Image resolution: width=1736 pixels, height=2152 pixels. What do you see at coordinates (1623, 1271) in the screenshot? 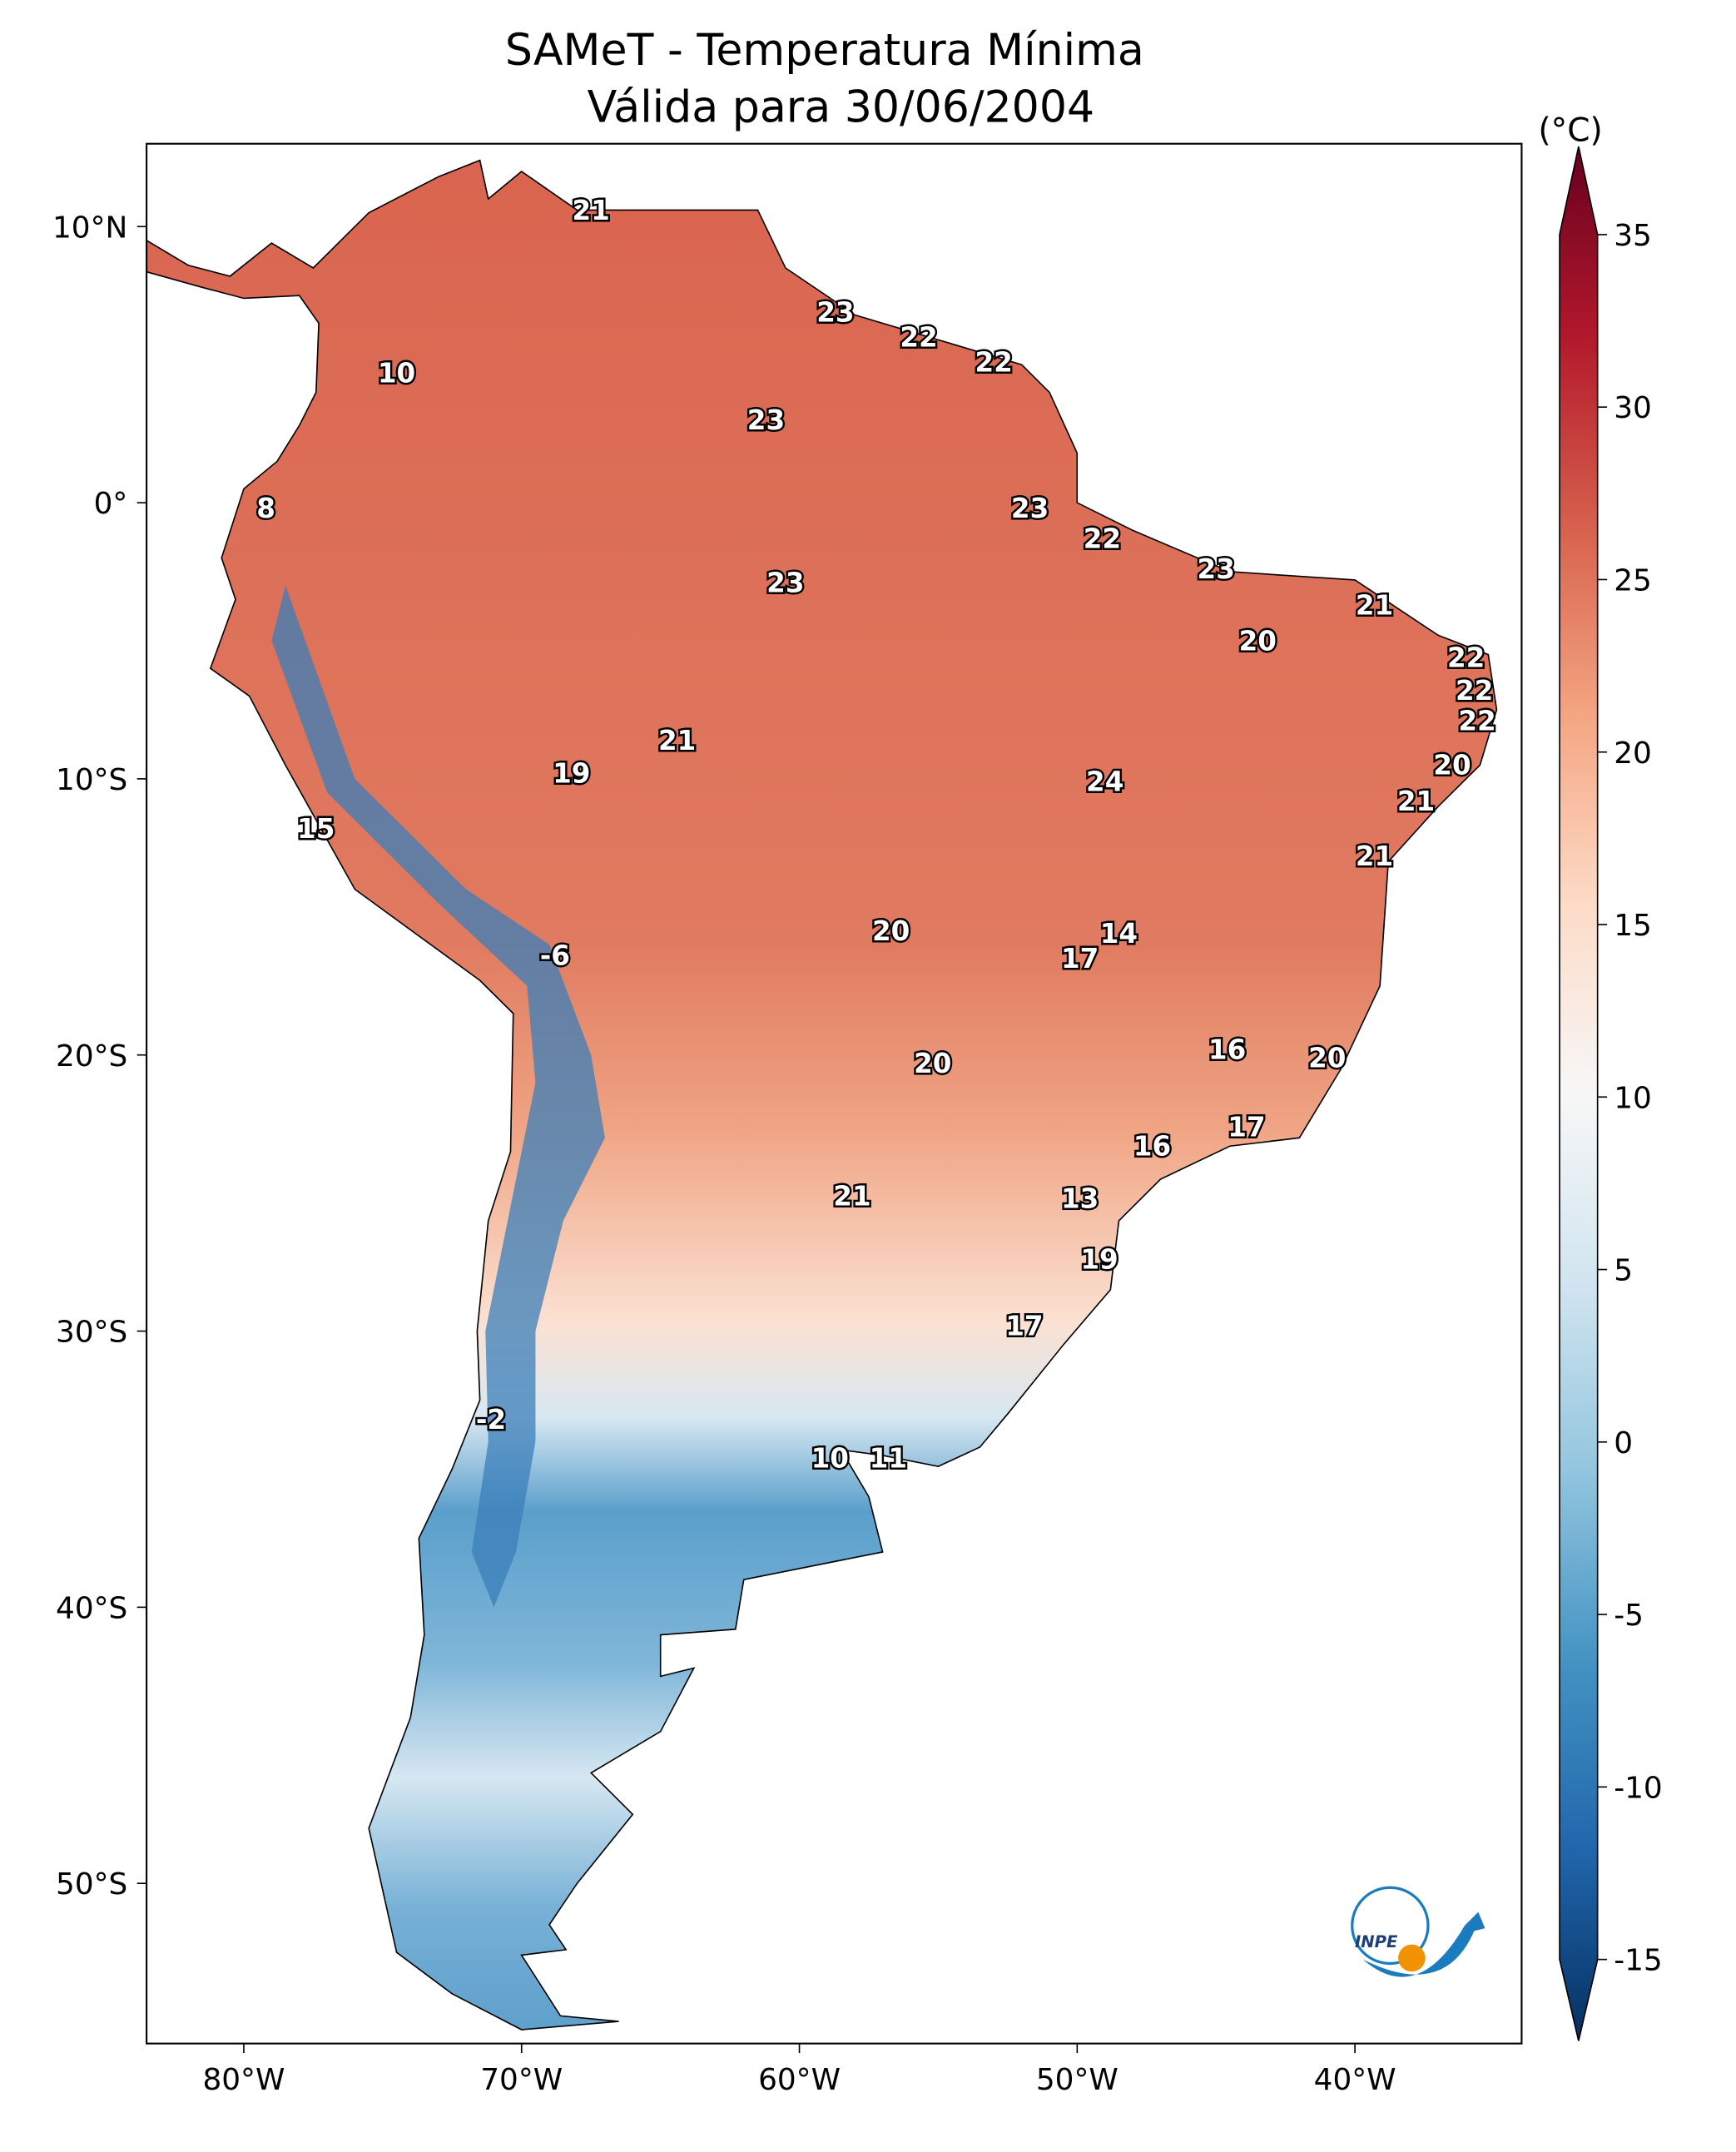
I see `colorbar-tick-label: 5` at bounding box center [1623, 1271].